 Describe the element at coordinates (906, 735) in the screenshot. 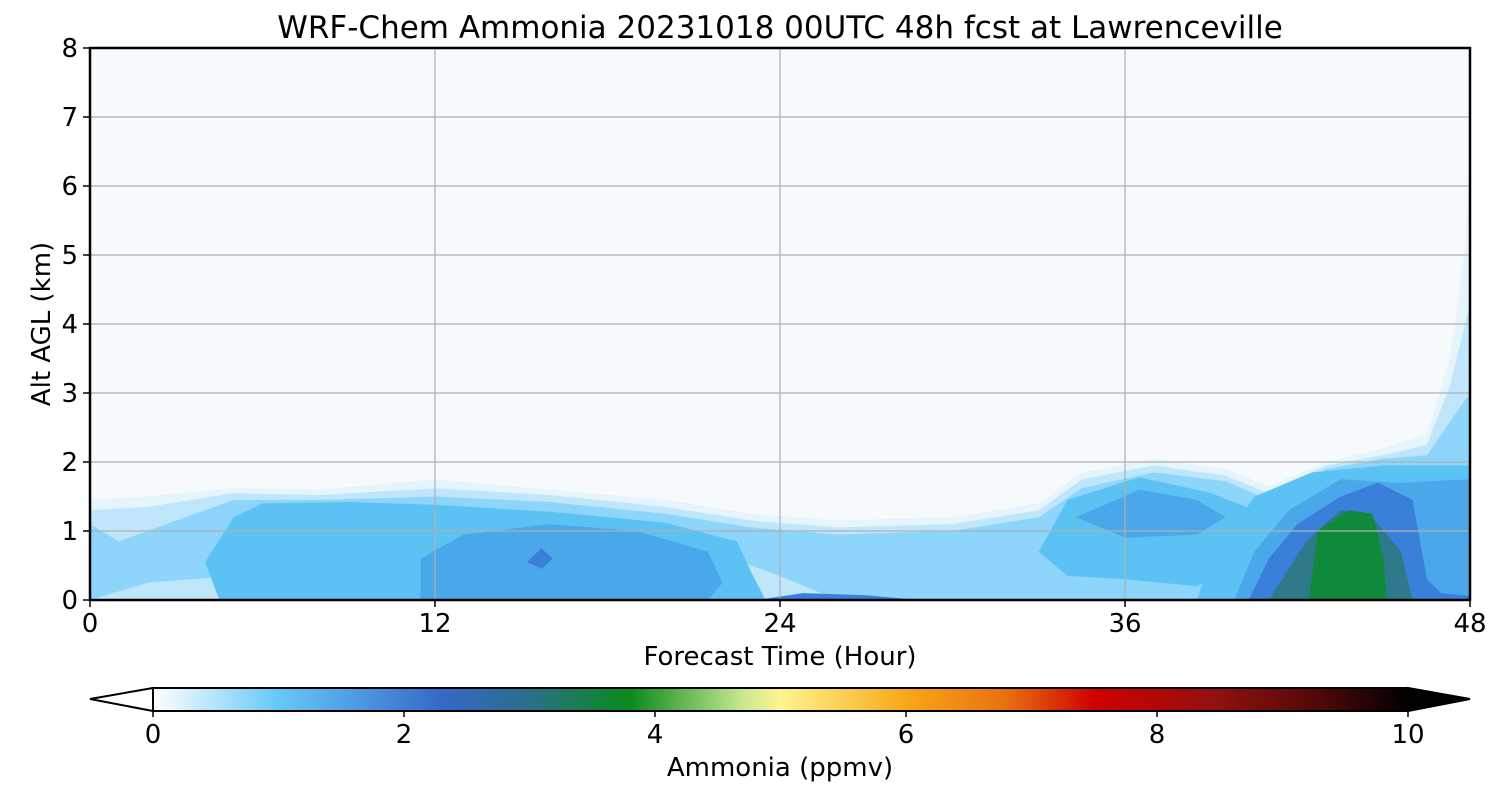

I see `colorbar-tick-label: 6` at that location.